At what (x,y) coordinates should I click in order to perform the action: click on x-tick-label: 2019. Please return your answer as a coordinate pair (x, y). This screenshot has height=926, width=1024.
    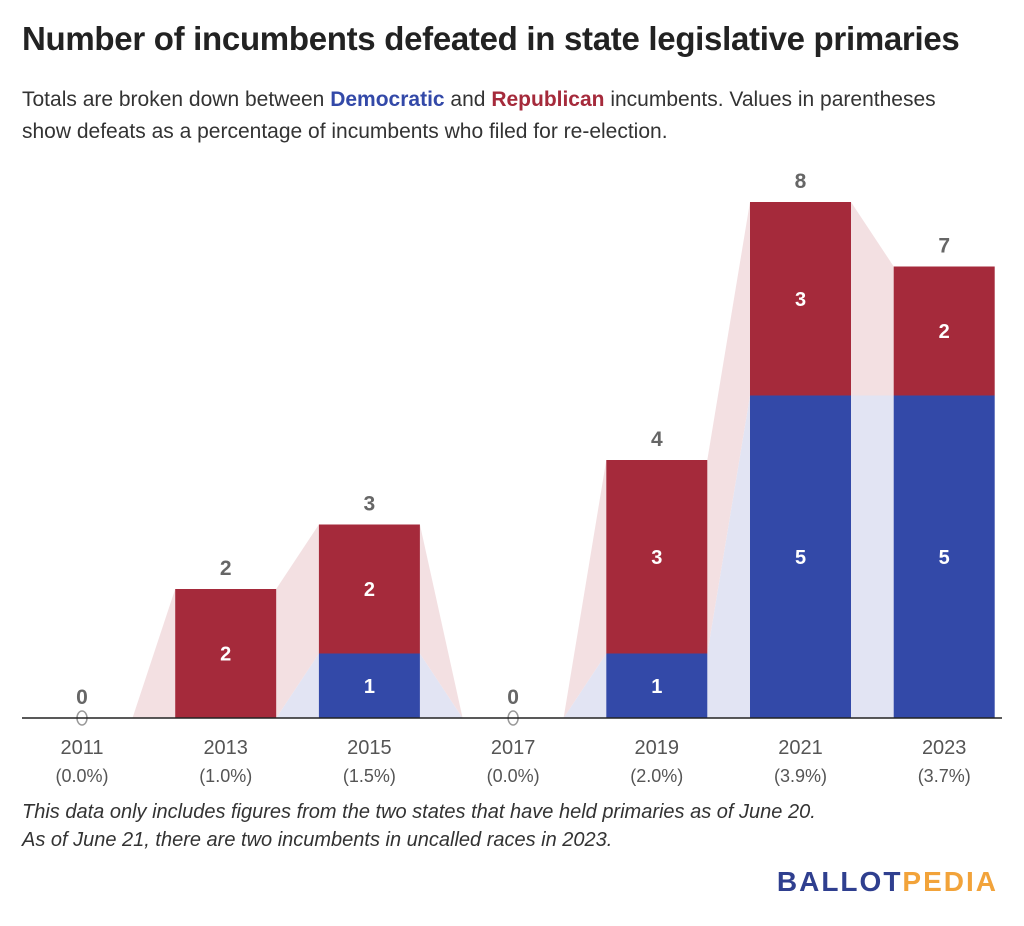
    Looking at the image, I should click on (657, 748).